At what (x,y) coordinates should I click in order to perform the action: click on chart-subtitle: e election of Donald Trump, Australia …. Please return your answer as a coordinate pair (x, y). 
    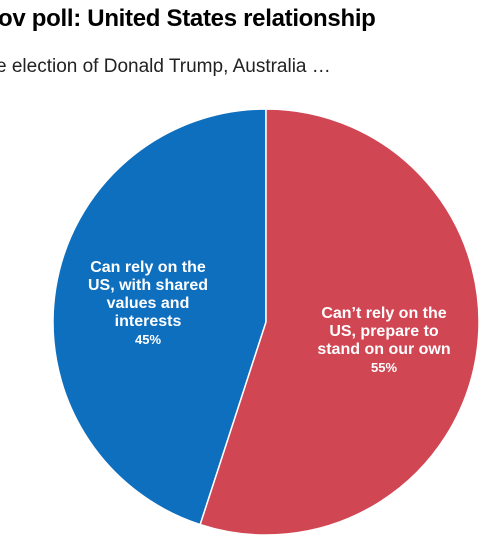
    Looking at the image, I should click on (165, 66).